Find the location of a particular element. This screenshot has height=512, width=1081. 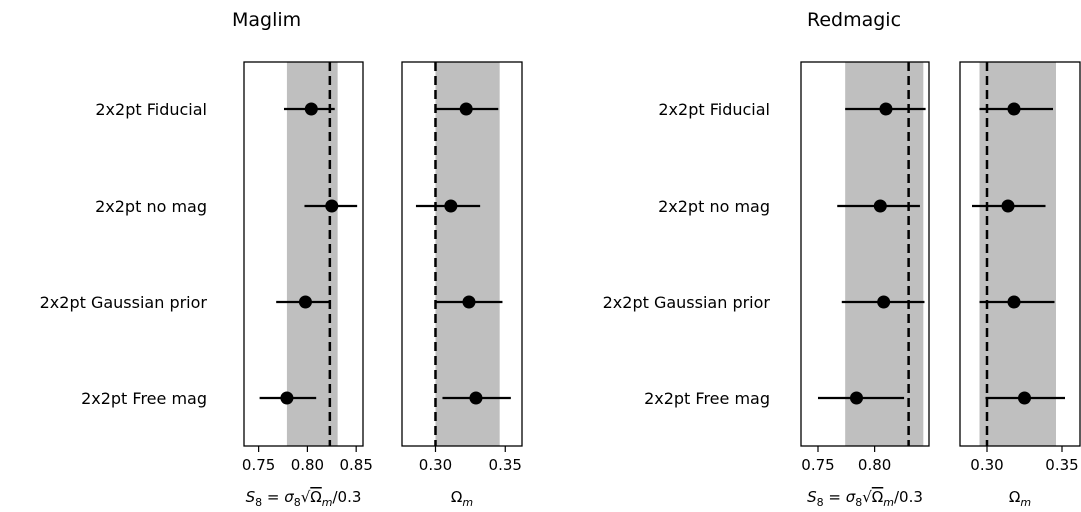

panel-1-subplot-1-tick-label: 0.85 is located at coordinates (355, 465).